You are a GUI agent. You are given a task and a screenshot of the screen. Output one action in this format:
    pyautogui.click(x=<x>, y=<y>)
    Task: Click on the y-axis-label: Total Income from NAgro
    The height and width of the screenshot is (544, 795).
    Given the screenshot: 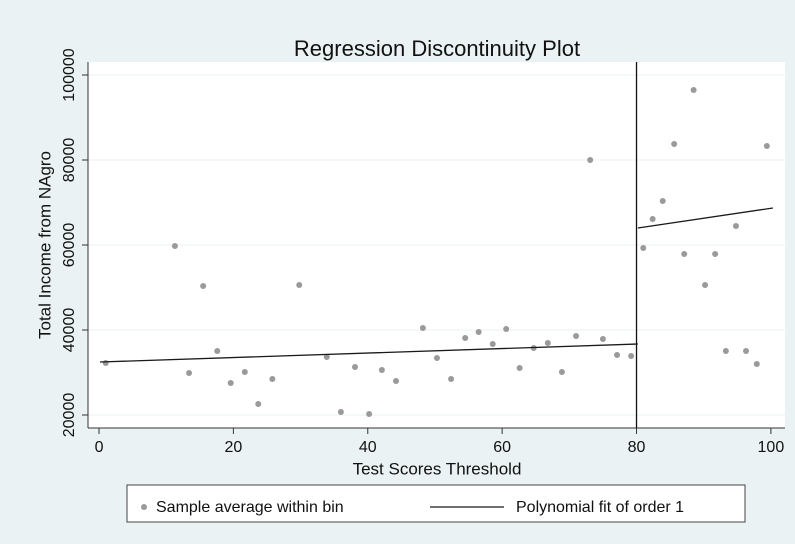 What is the action you would take?
    pyautogui.click(x=44, y=245)
    